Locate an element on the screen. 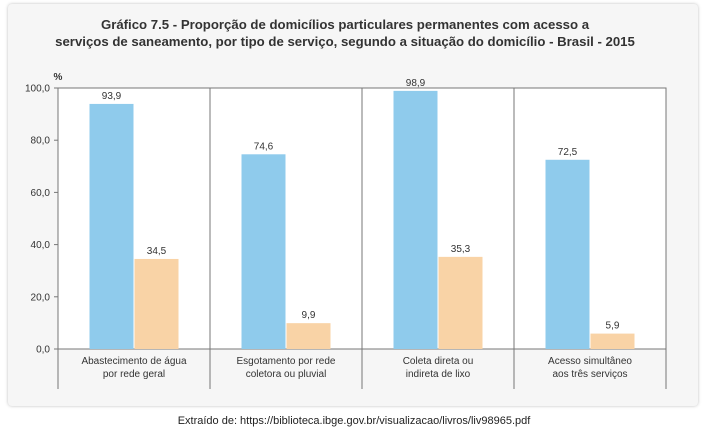  category-label: Acesso simultâneo is located at coordinates (590, 361).